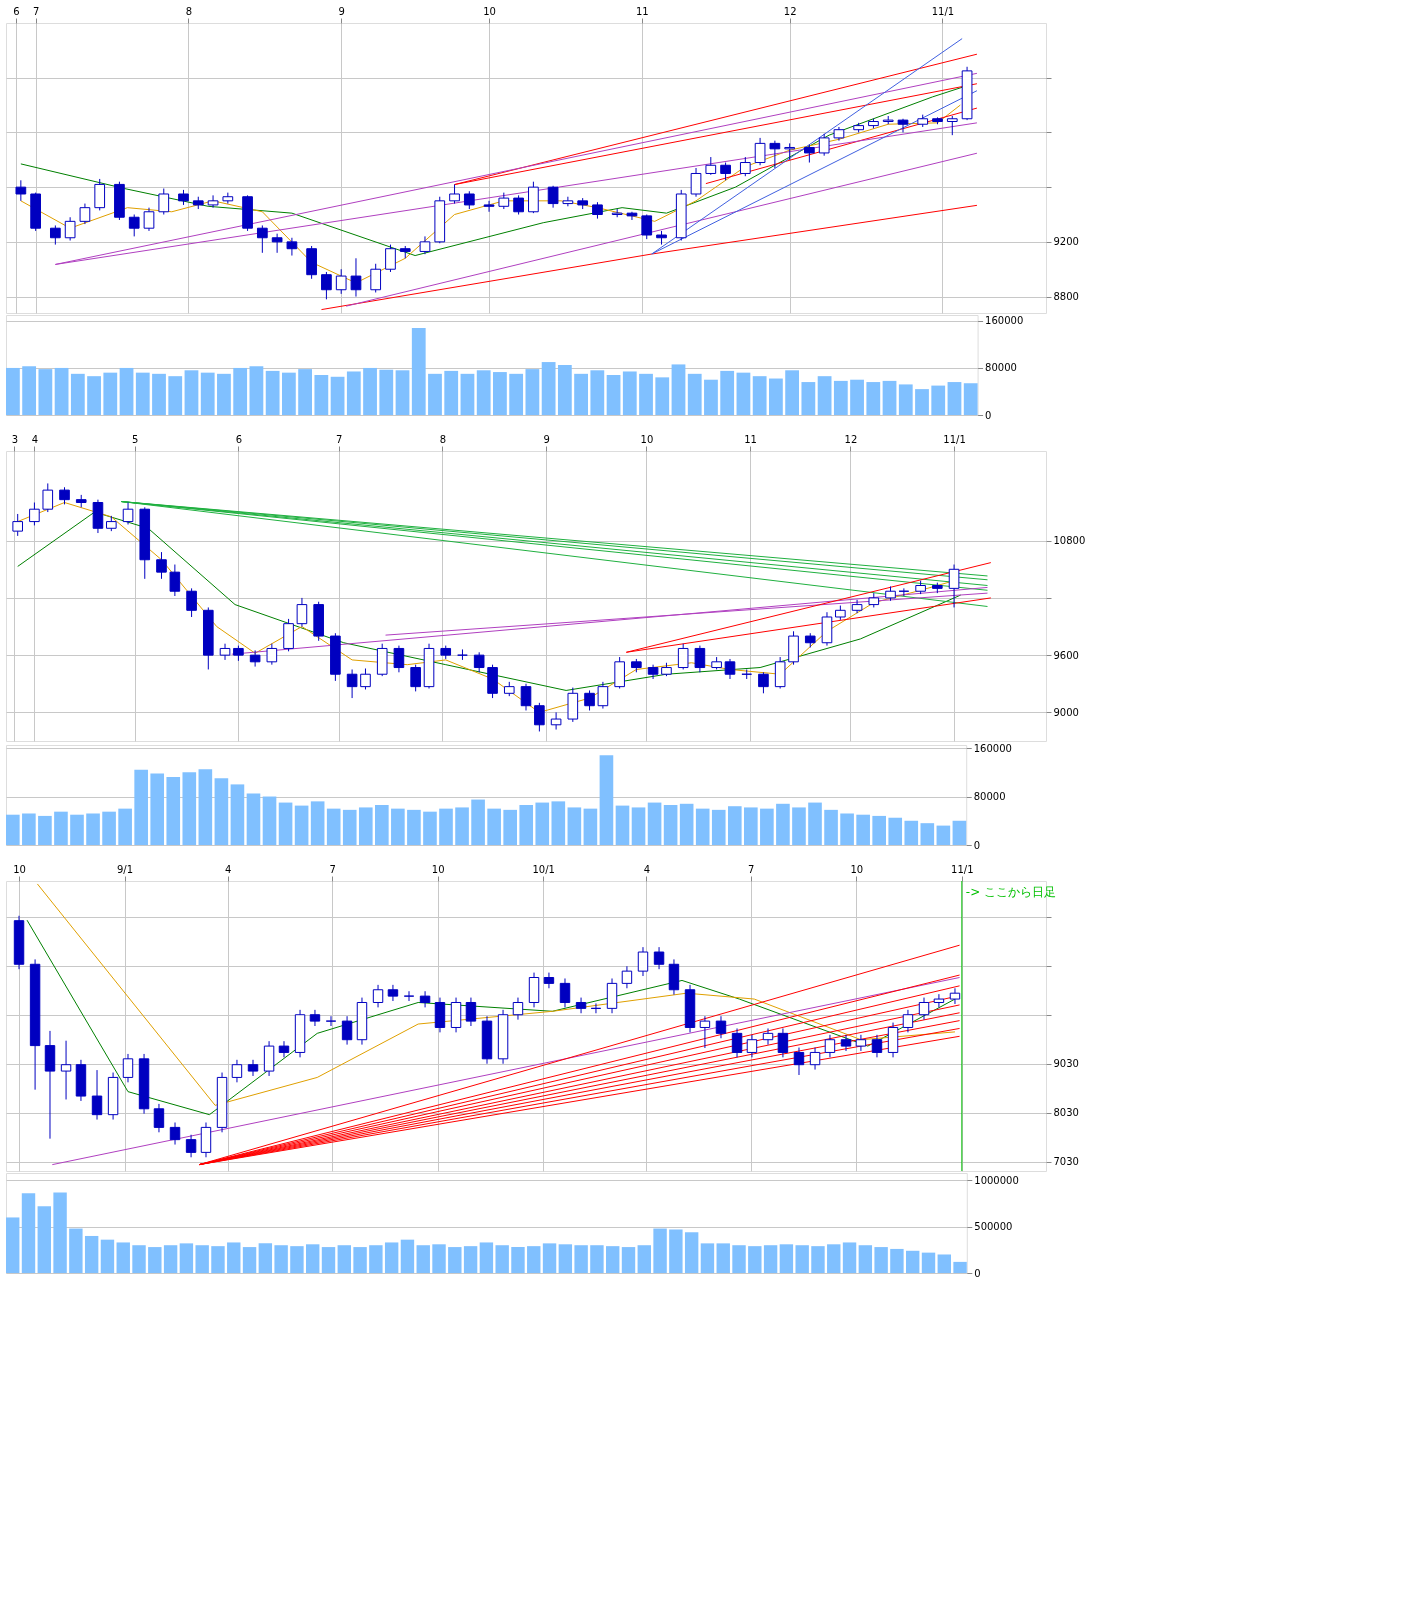 The image size is (1416, 1600). I want to click on y-tick-label: 10800, so click(1069, 541).